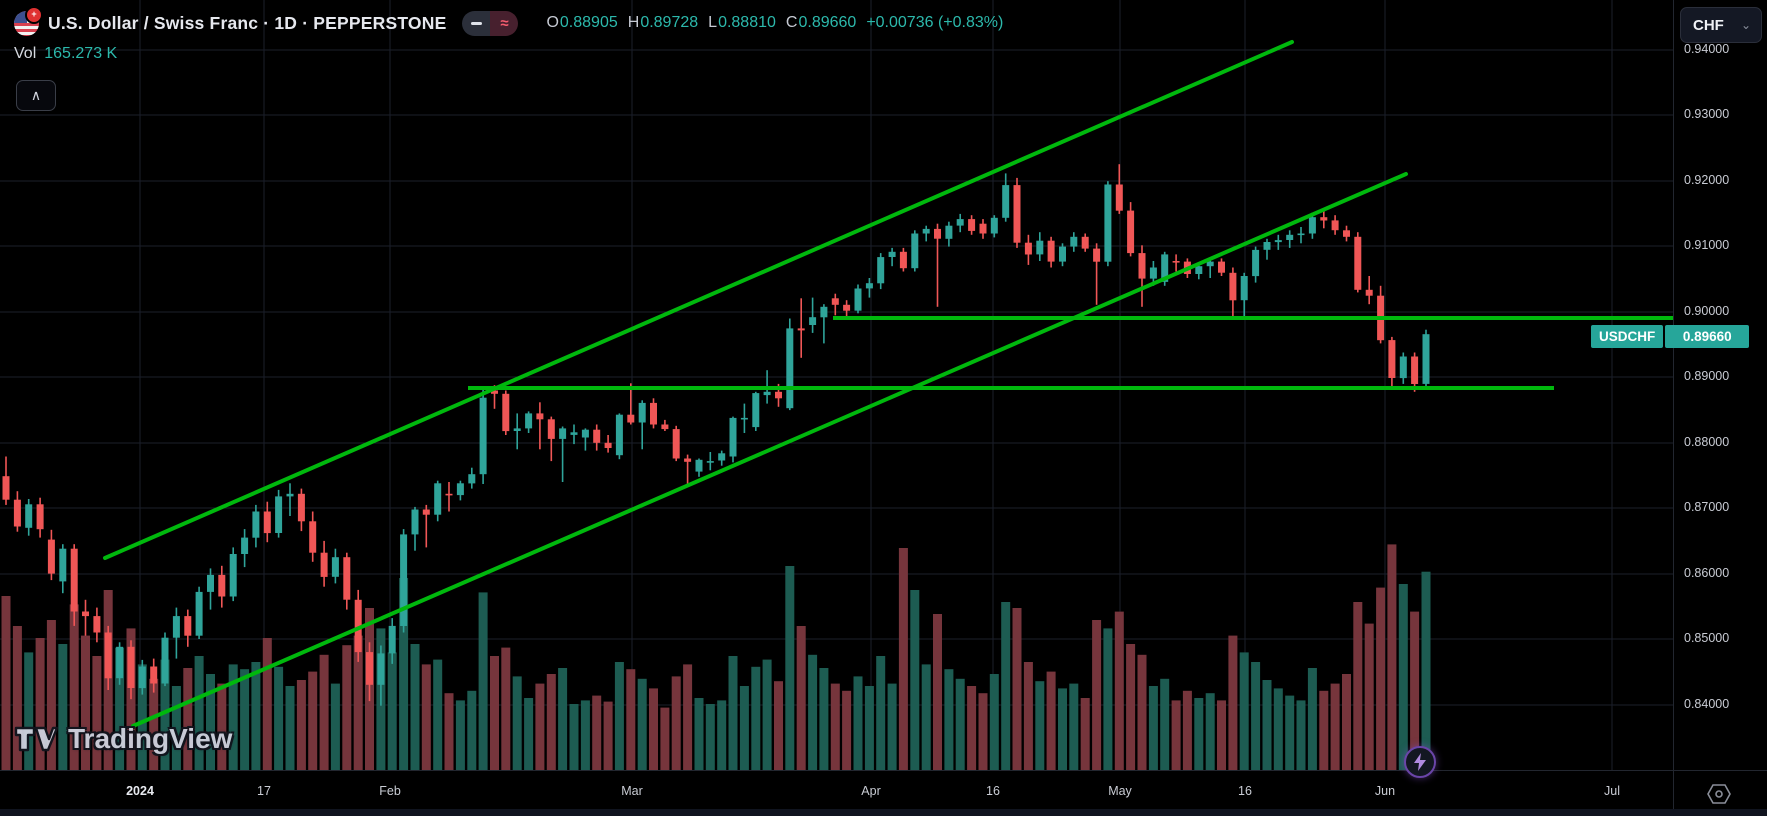 This screenshot has height=816, width=1767. What do you see at coordinates (871, 791) in the screenshot?
I see `time-axis-label: Apr` at bounding box center [871, 791].